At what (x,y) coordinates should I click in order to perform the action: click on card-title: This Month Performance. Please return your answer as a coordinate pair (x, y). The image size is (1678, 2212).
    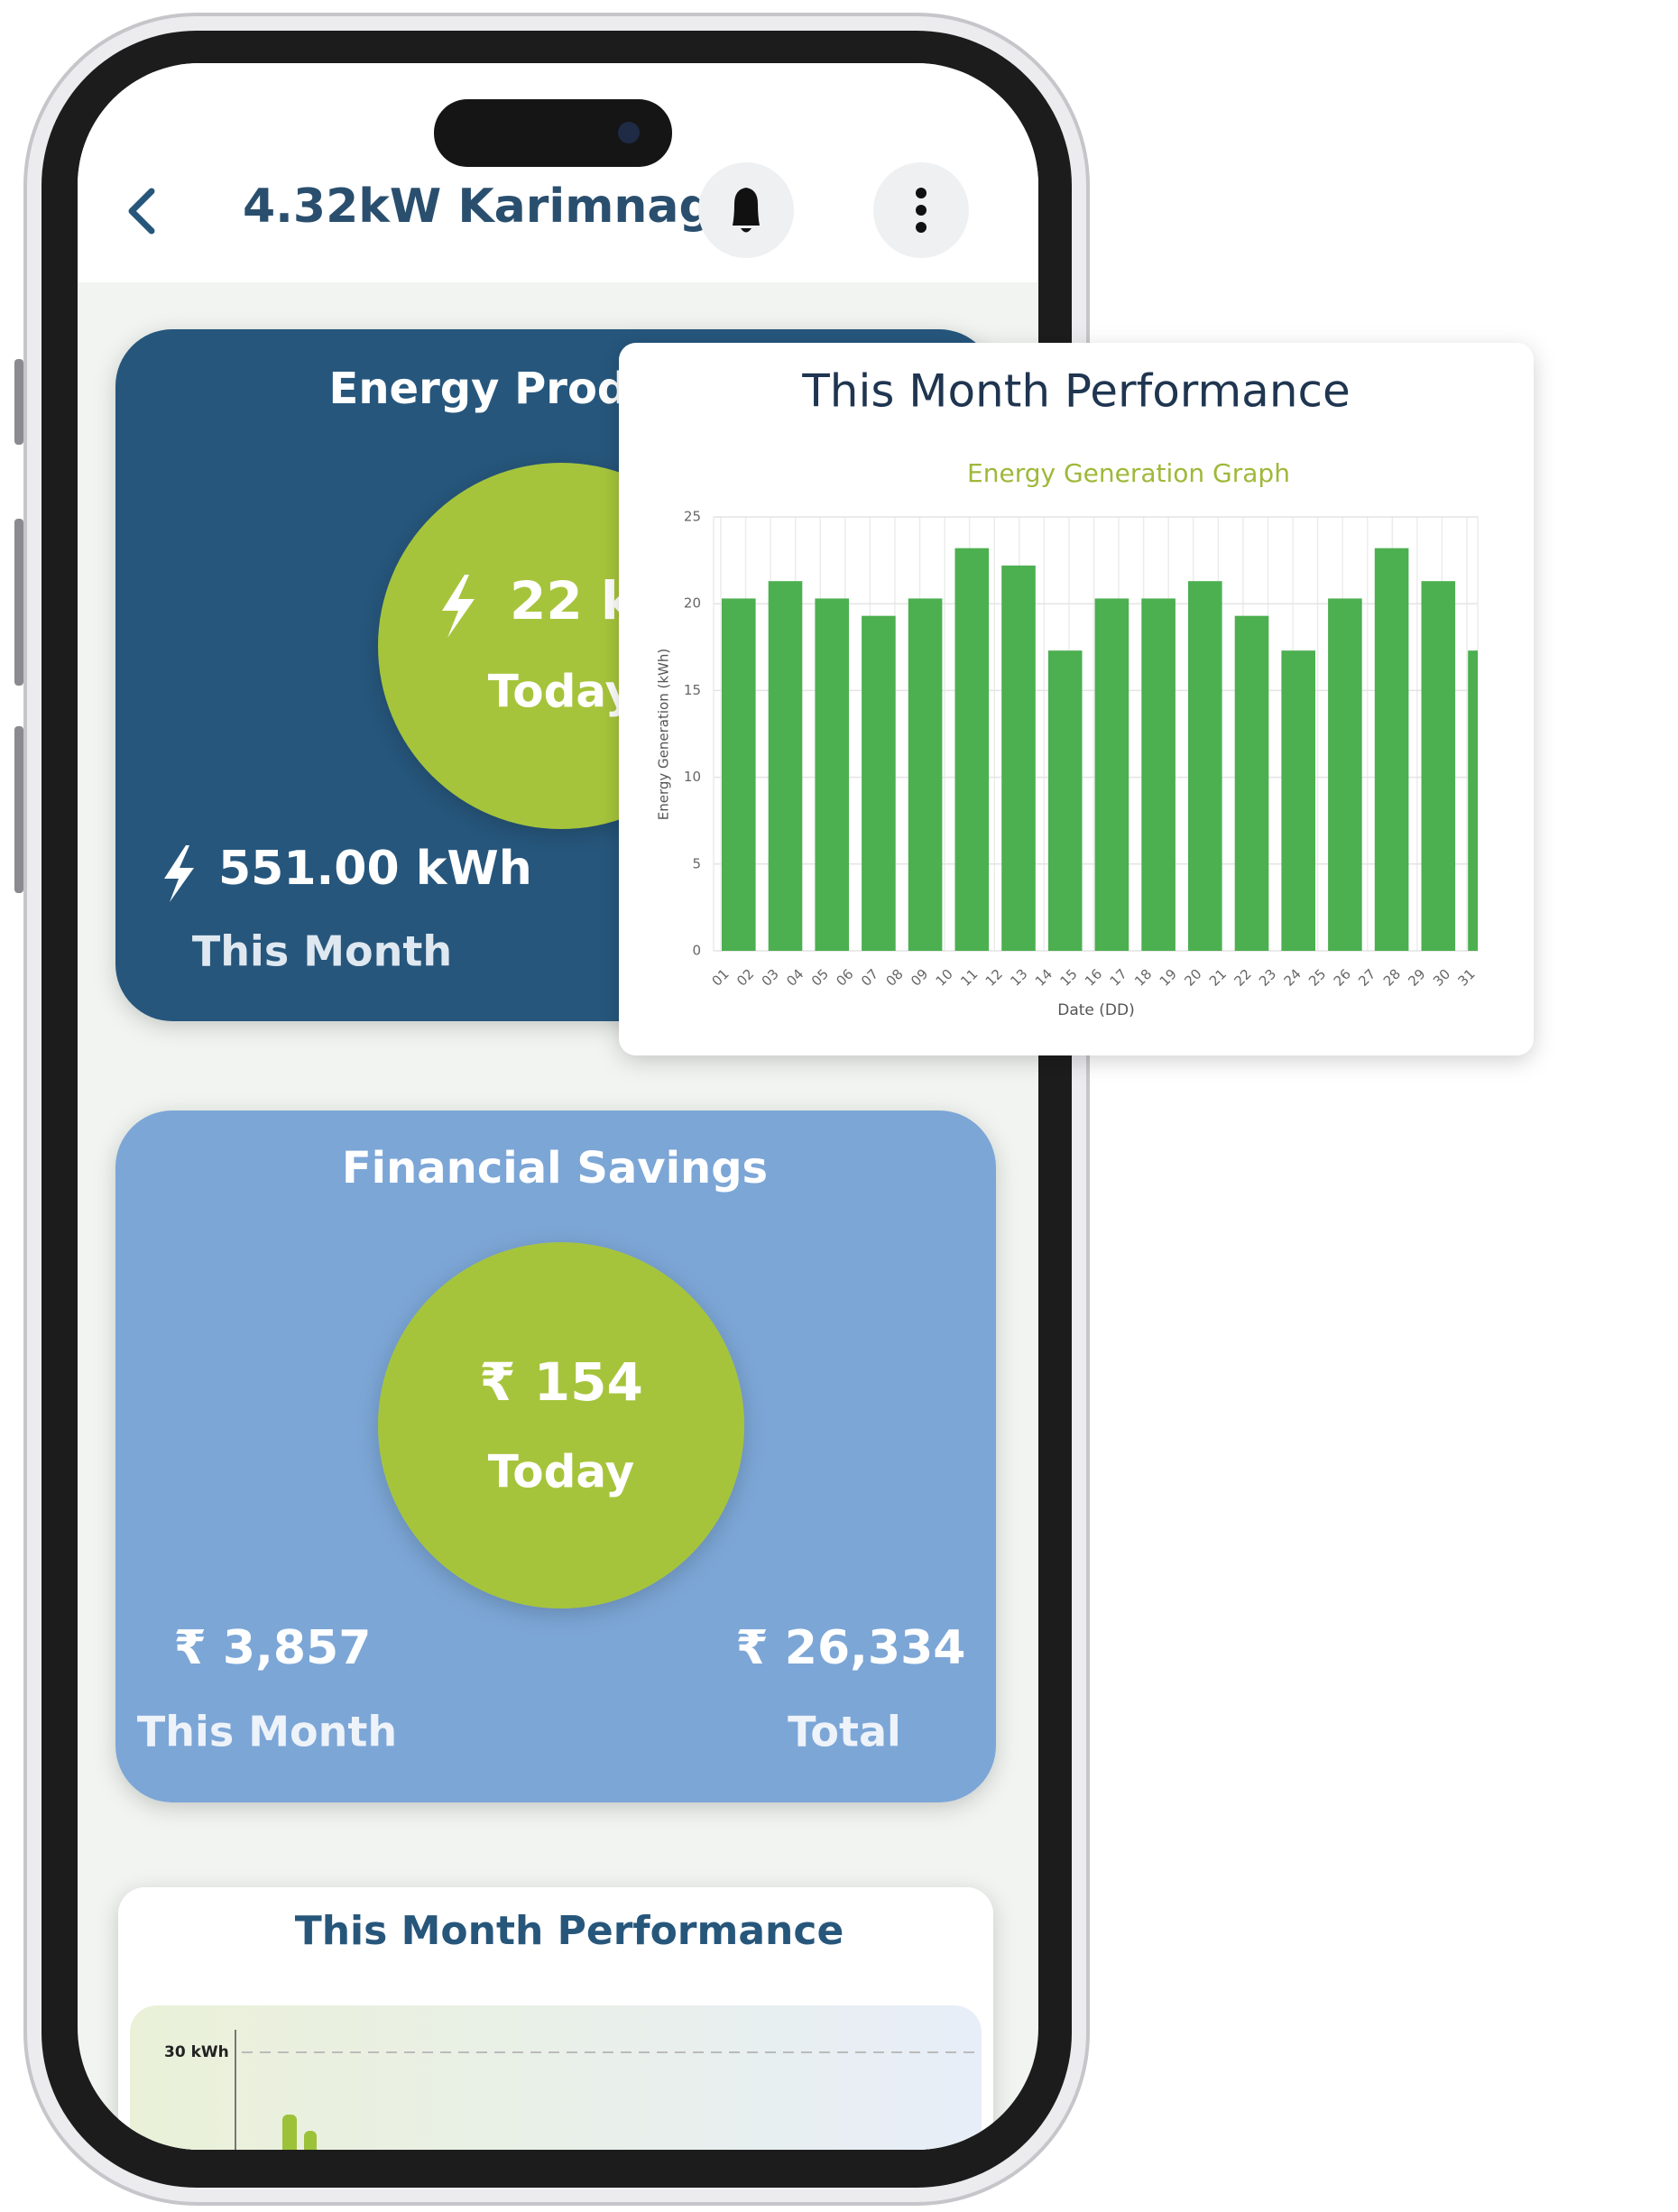
    Looking at the image, I should click on (569, 1931).